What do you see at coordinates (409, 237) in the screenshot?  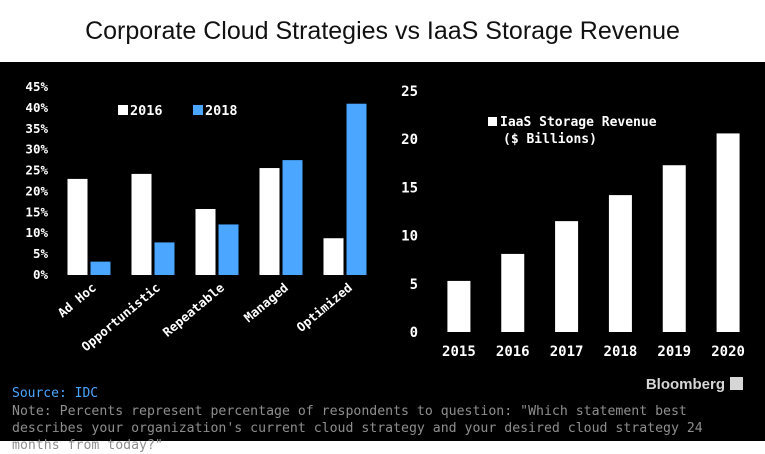 I see `y-tick-label: 10` at bounding box center [409, 237].